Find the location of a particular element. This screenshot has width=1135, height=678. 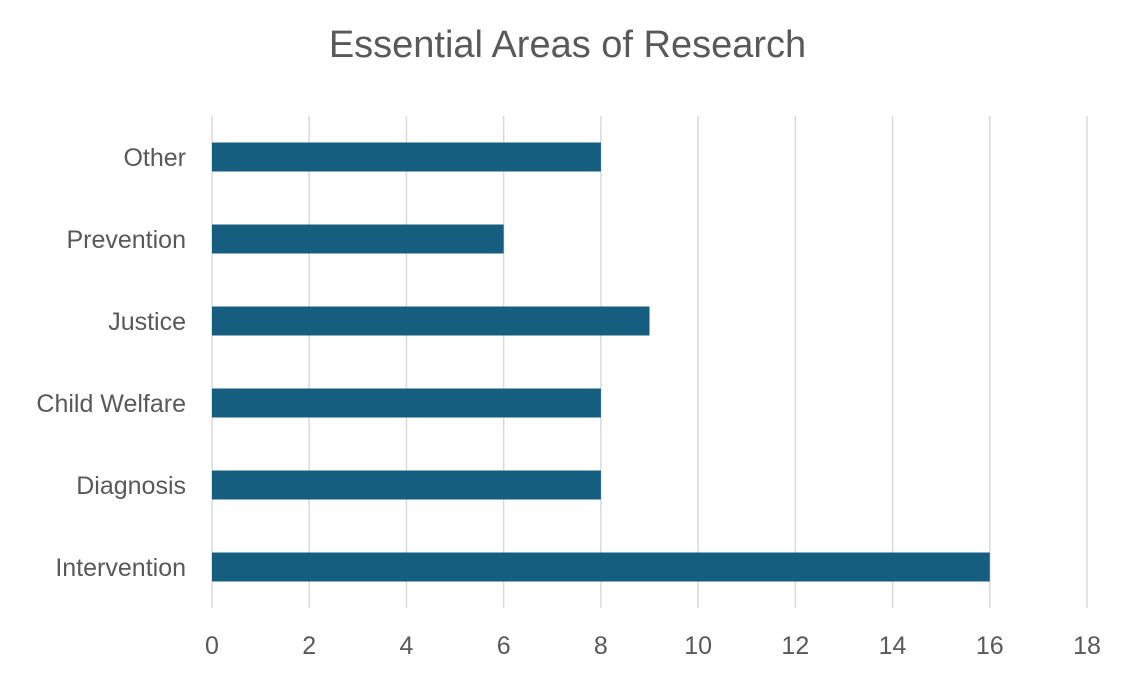

y-category-label: Justice is located at coordinates (147, 322).